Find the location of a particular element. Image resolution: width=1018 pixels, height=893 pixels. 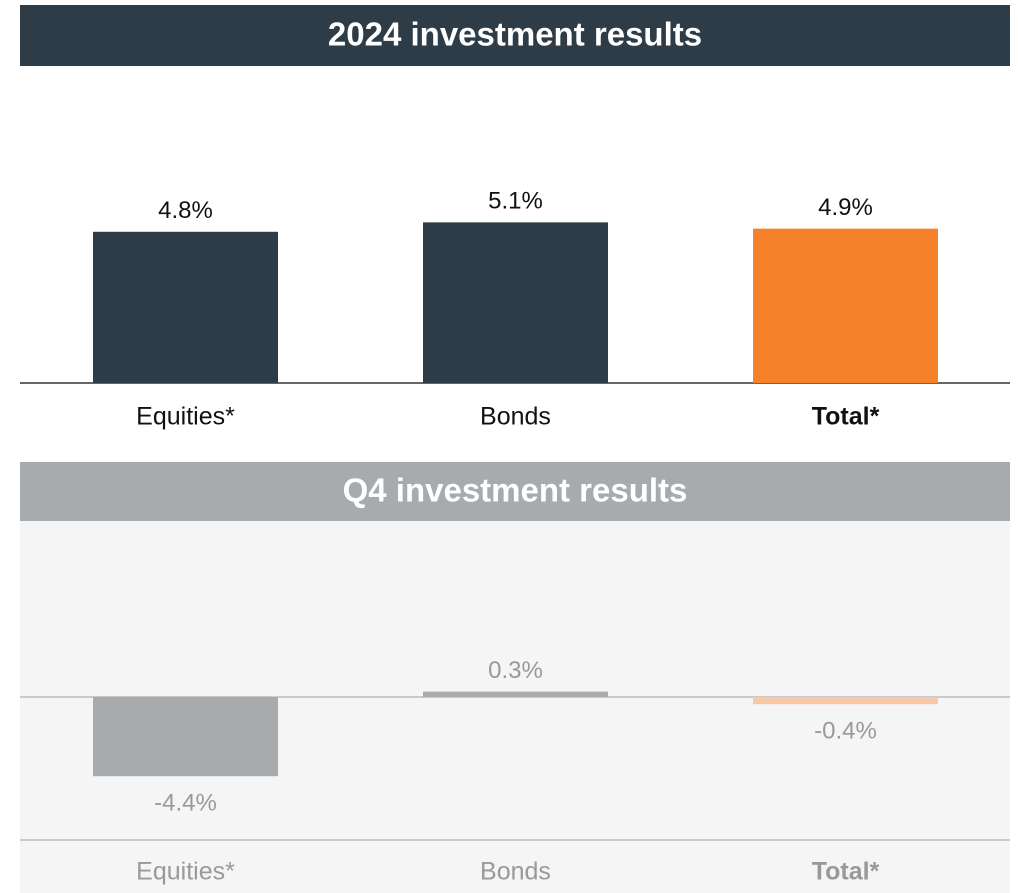

value-label: 4.9% is located at coordinates (845, 207).